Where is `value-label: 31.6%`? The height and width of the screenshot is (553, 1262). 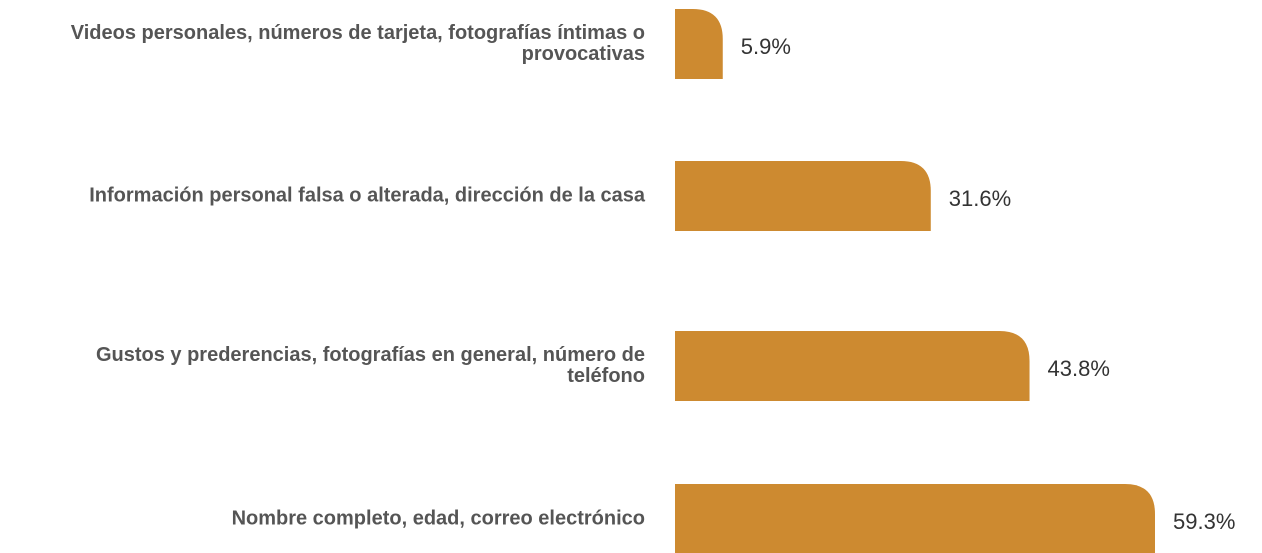 value-label: 31.6% is located at coordinates (980, 198).